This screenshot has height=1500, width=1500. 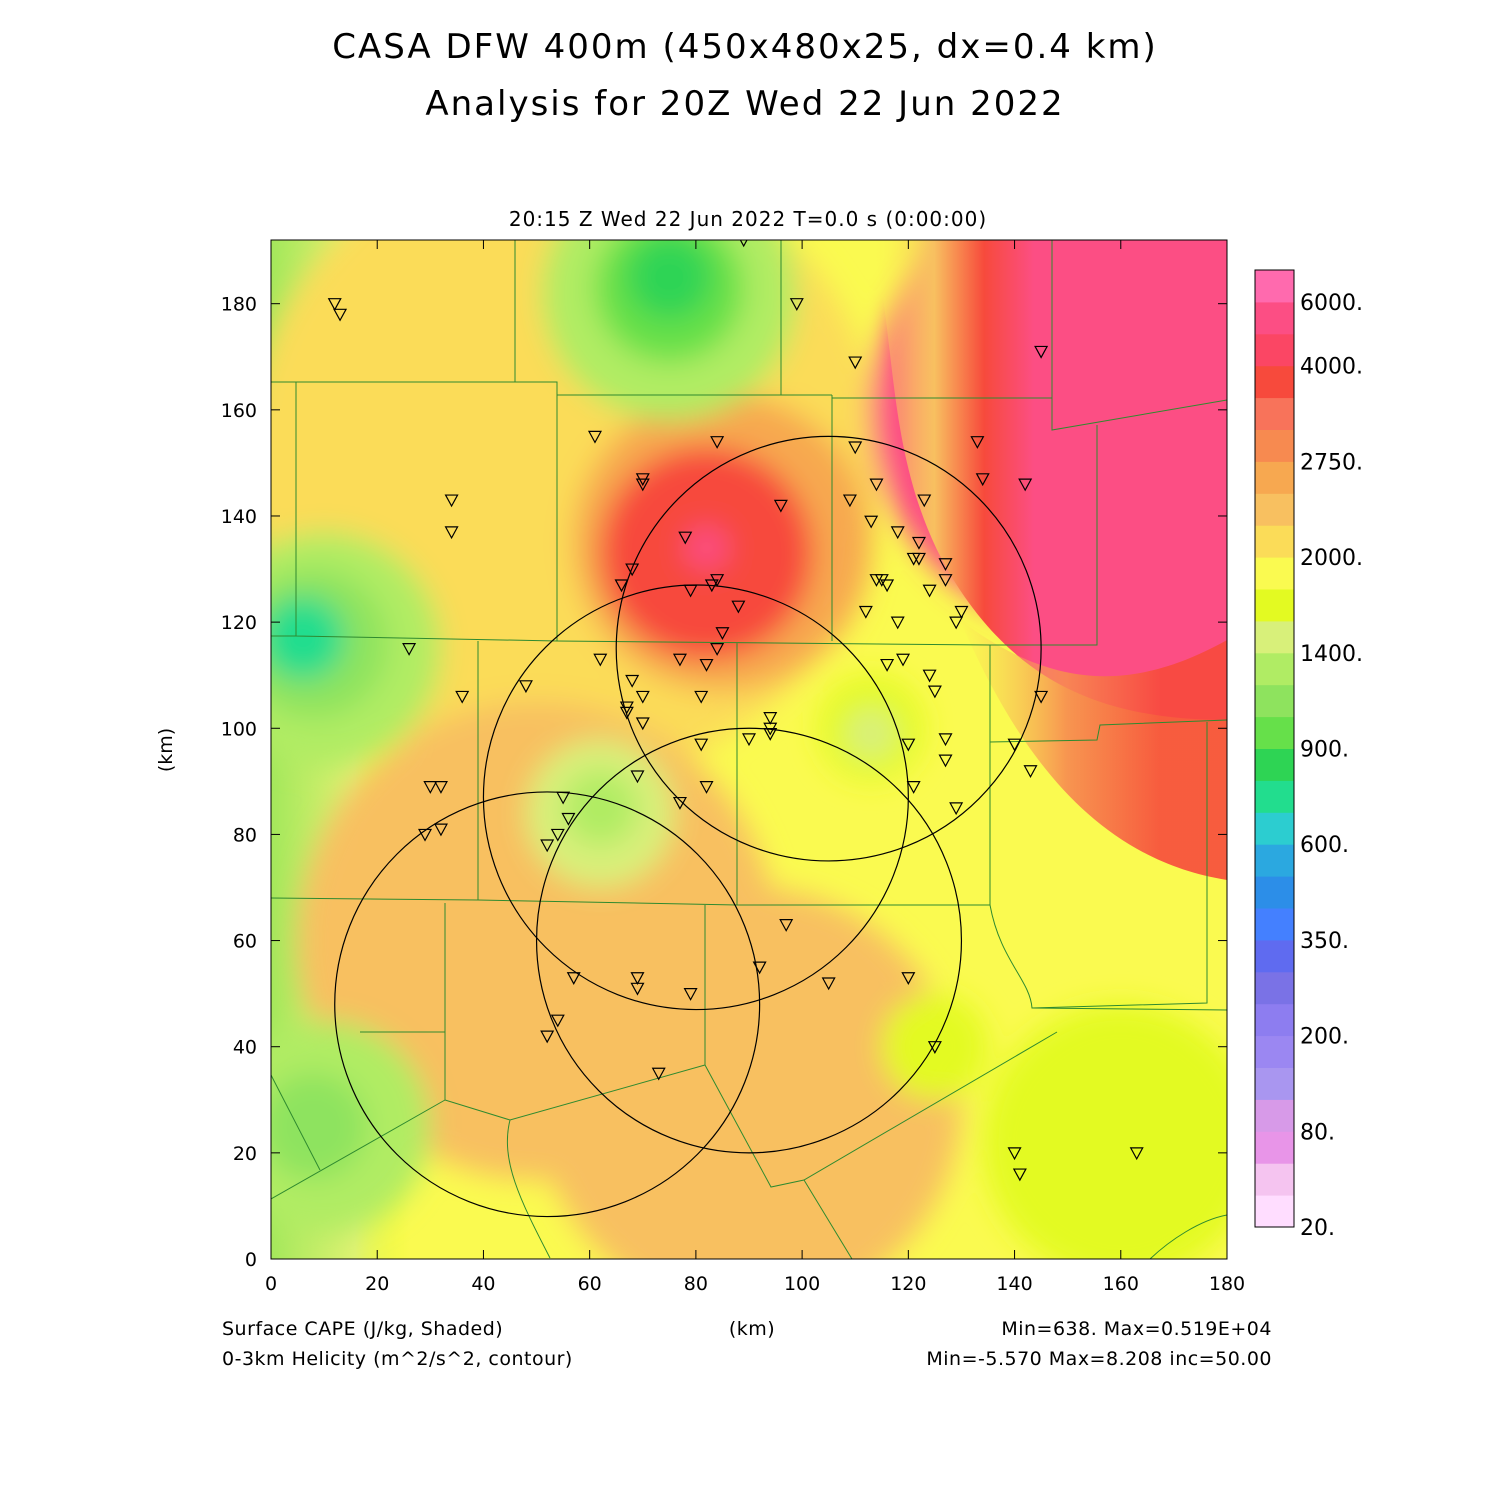 I want to click on x-tick-label: 100, so click(x=802, y=1284).